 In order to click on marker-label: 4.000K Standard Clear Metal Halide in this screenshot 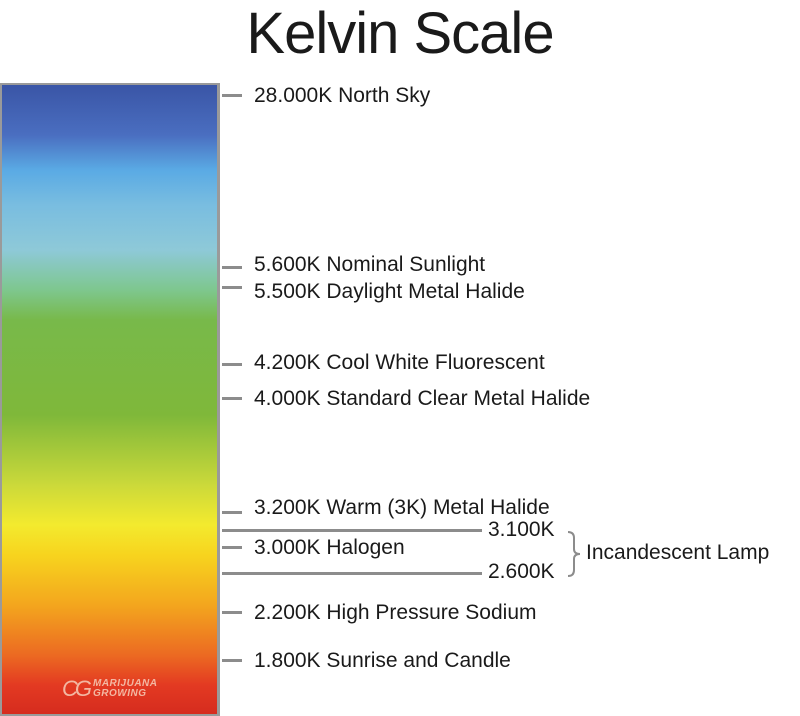, I will do `click(422, 398)`.